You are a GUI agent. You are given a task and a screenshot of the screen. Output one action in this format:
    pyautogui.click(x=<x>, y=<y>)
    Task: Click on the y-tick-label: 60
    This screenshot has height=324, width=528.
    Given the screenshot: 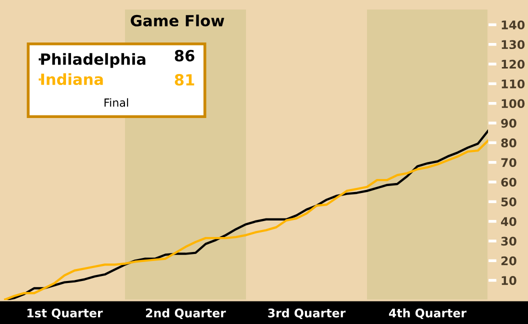 What is the action you would take?
    pyautogui.click(x=508, y=182)
    